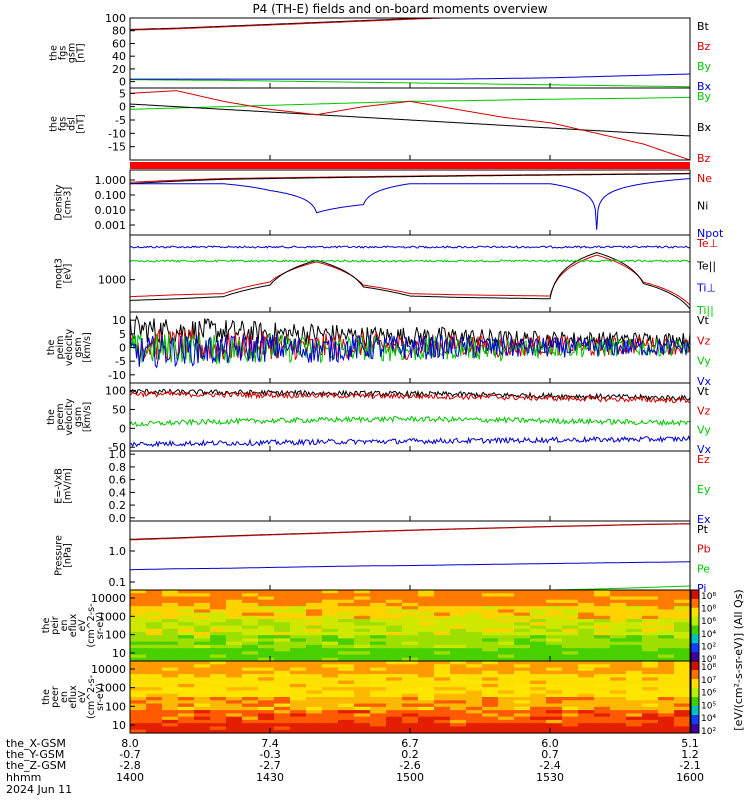 The height and width of the screenshot is (800, 750). What do you see at coordinates (46, 697) in the screenshot?
I see `ylabel-line: the` at bounding box center [46, 697].